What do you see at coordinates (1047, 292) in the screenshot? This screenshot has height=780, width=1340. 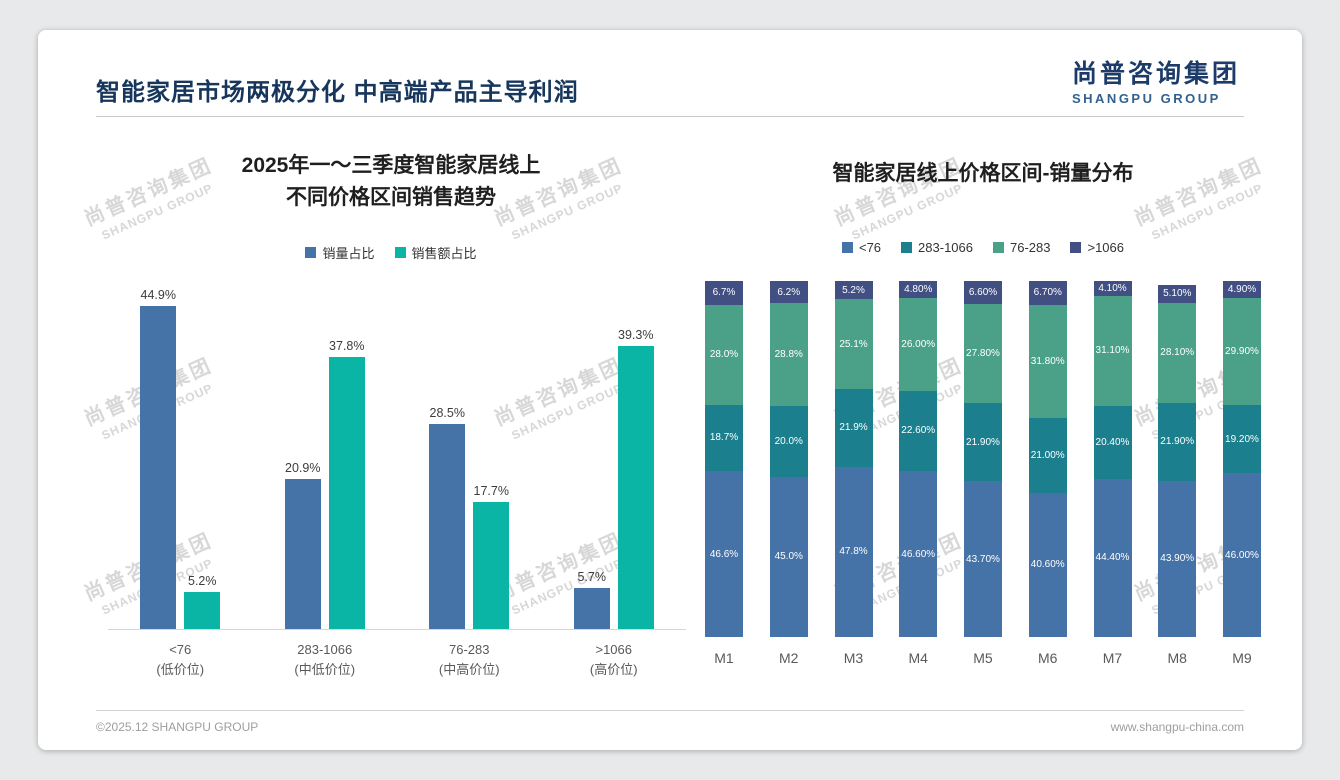 I see `stack-segment: 6.70%` at bounding box center [1047, 292].